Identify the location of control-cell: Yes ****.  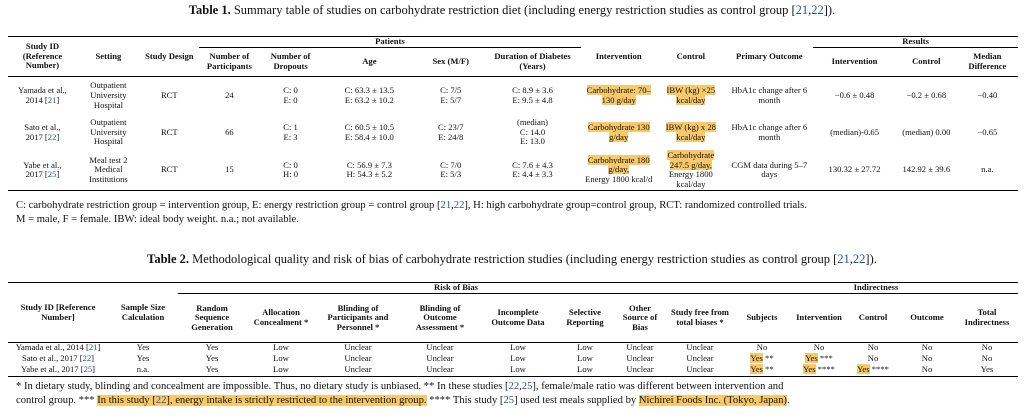
(873, 369).